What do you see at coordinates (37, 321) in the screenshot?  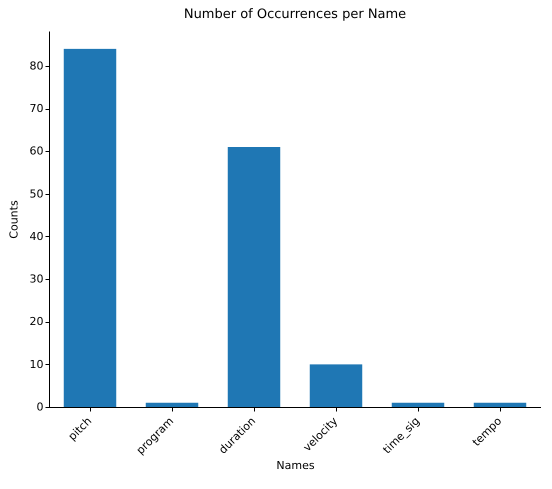 I see `y-tick-label: 20` at bounding box center [37, 321].